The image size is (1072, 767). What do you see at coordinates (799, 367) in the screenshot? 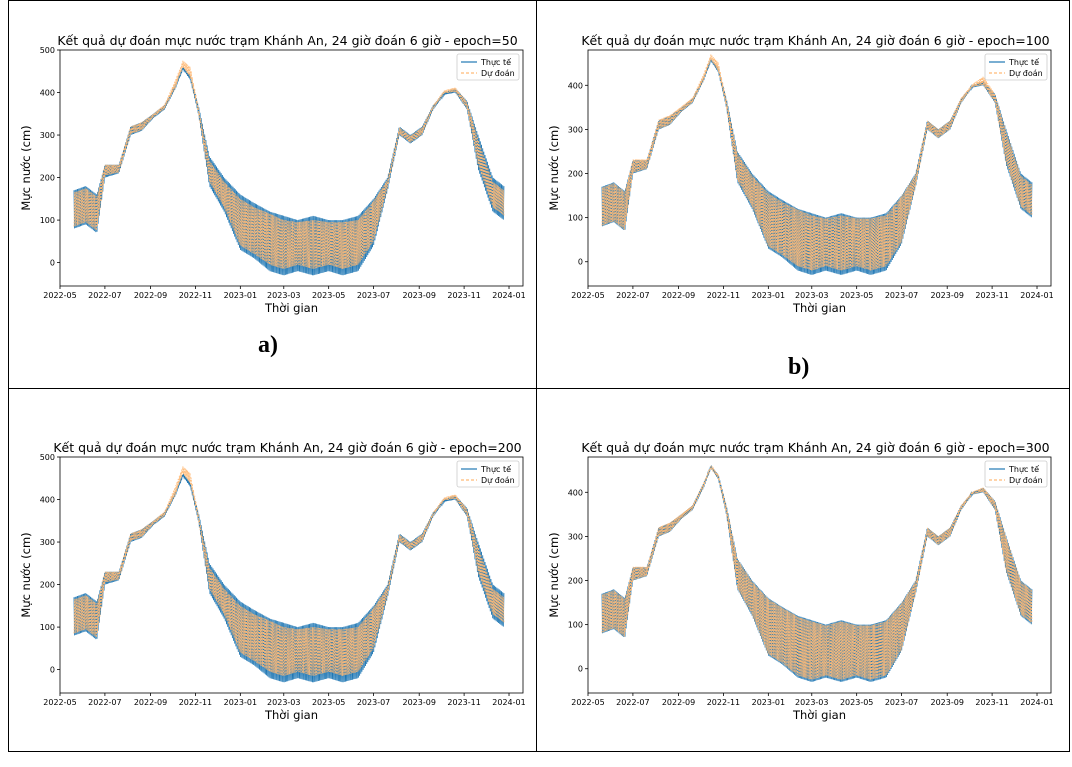
I see `subfigure-label-b: b)` at bounding box center [799, 367].